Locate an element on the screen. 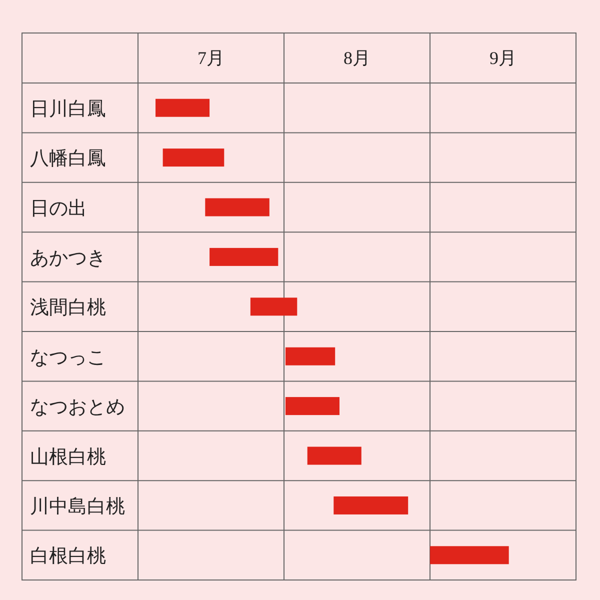  y-tick-label: 八幡白鳳 is located at coordinates (68, 159).